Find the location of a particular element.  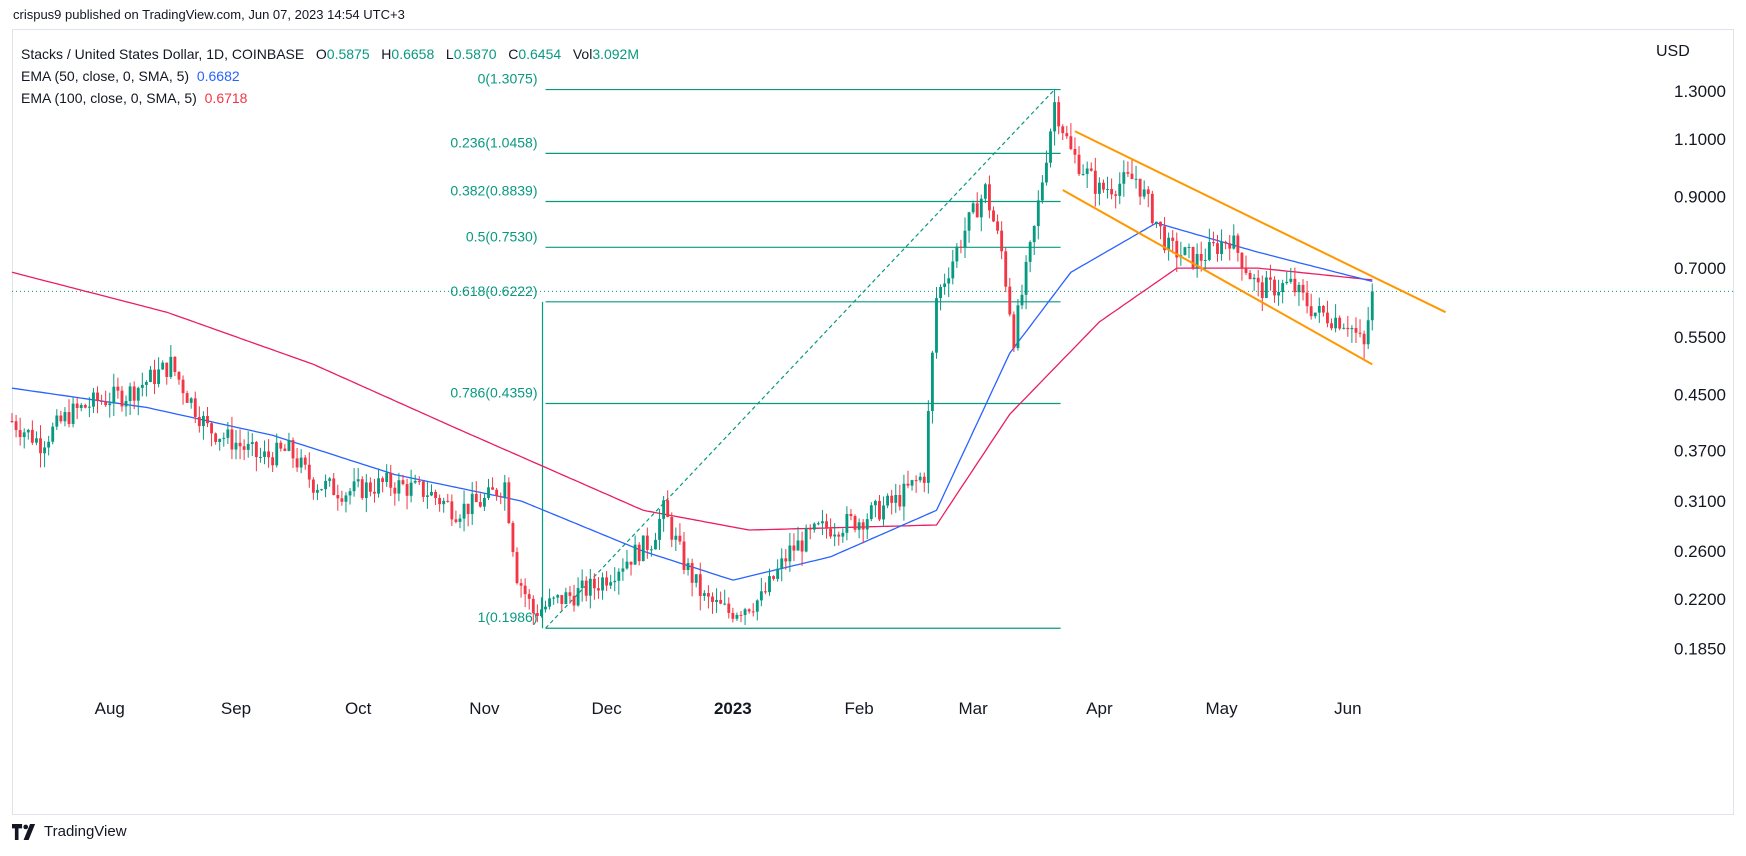

close-value: 0.6454 is located at coordinates (540, 54).